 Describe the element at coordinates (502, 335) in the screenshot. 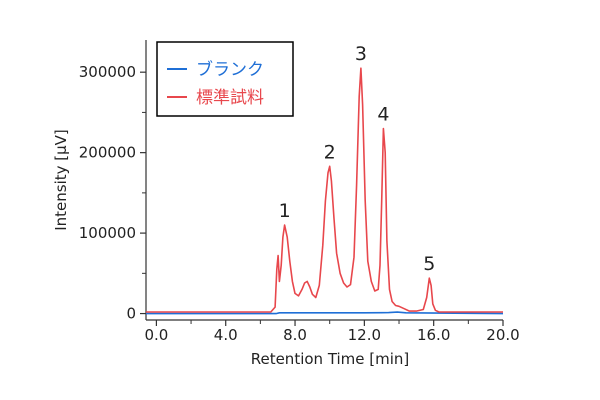

I see `x-tick-label: 20.0` at that location.